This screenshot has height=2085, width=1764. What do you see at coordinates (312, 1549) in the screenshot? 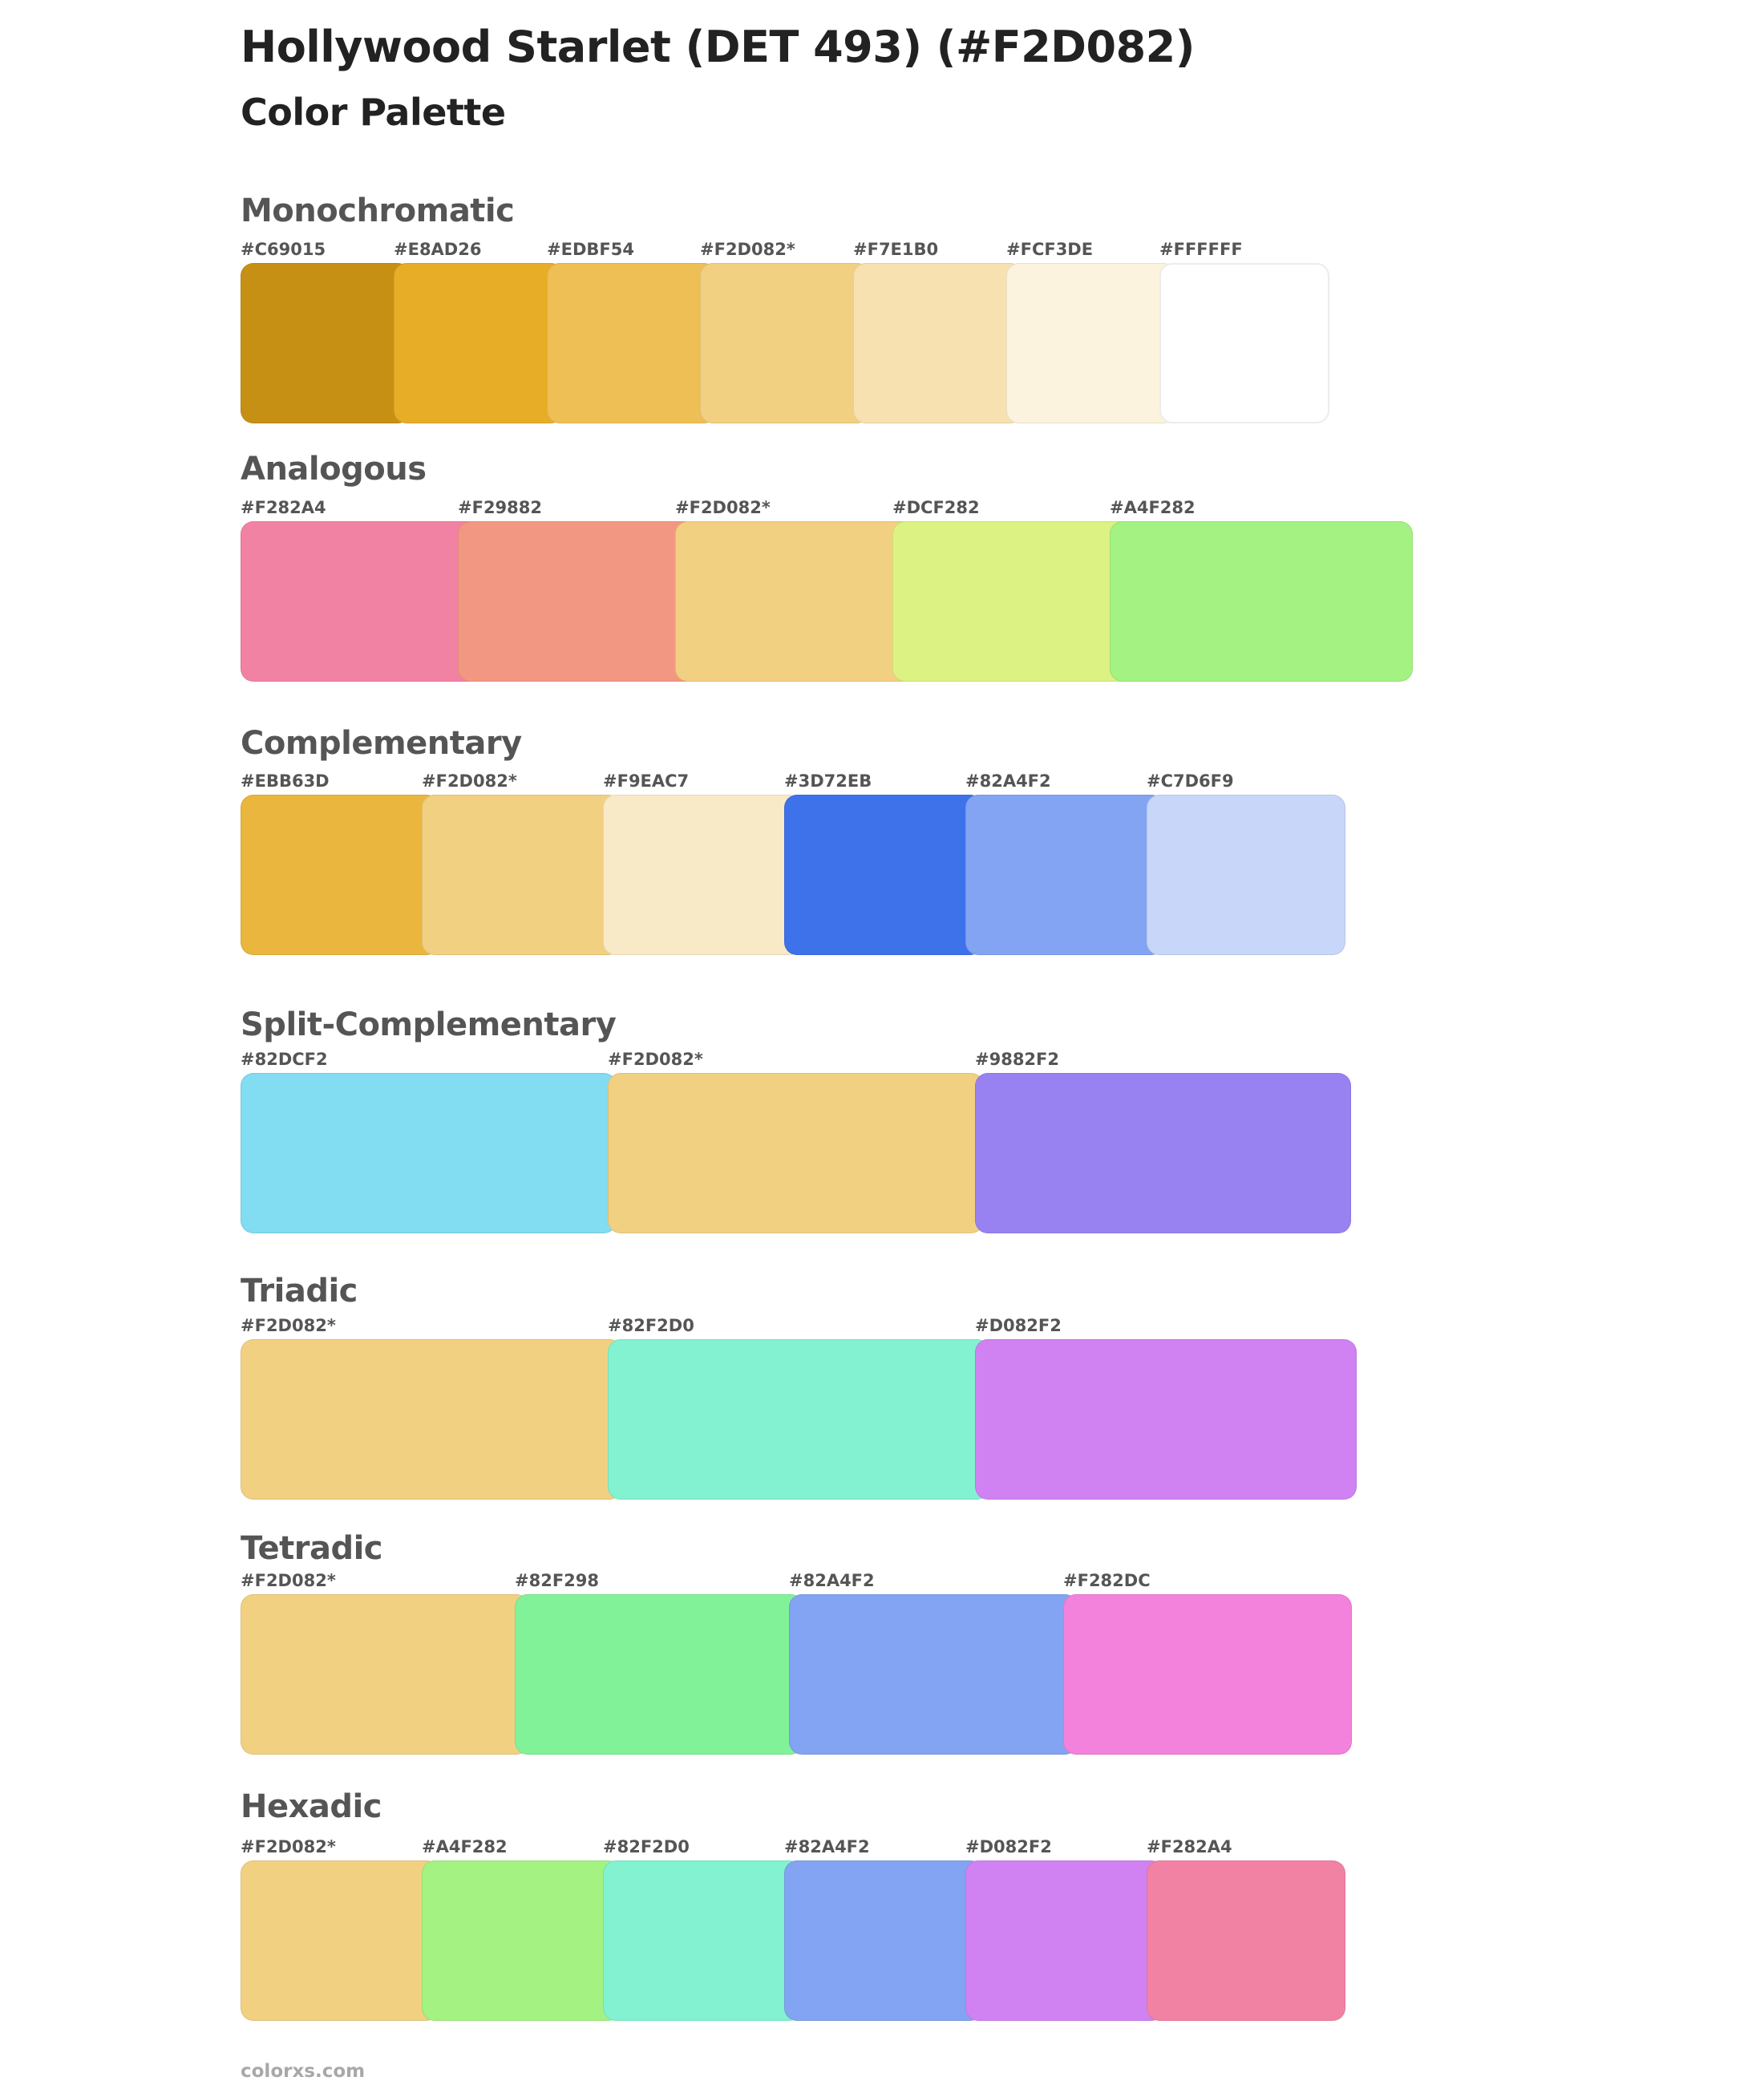
I see `section-title-tetradic: Tetradic` at bounding box center [312, 1549].